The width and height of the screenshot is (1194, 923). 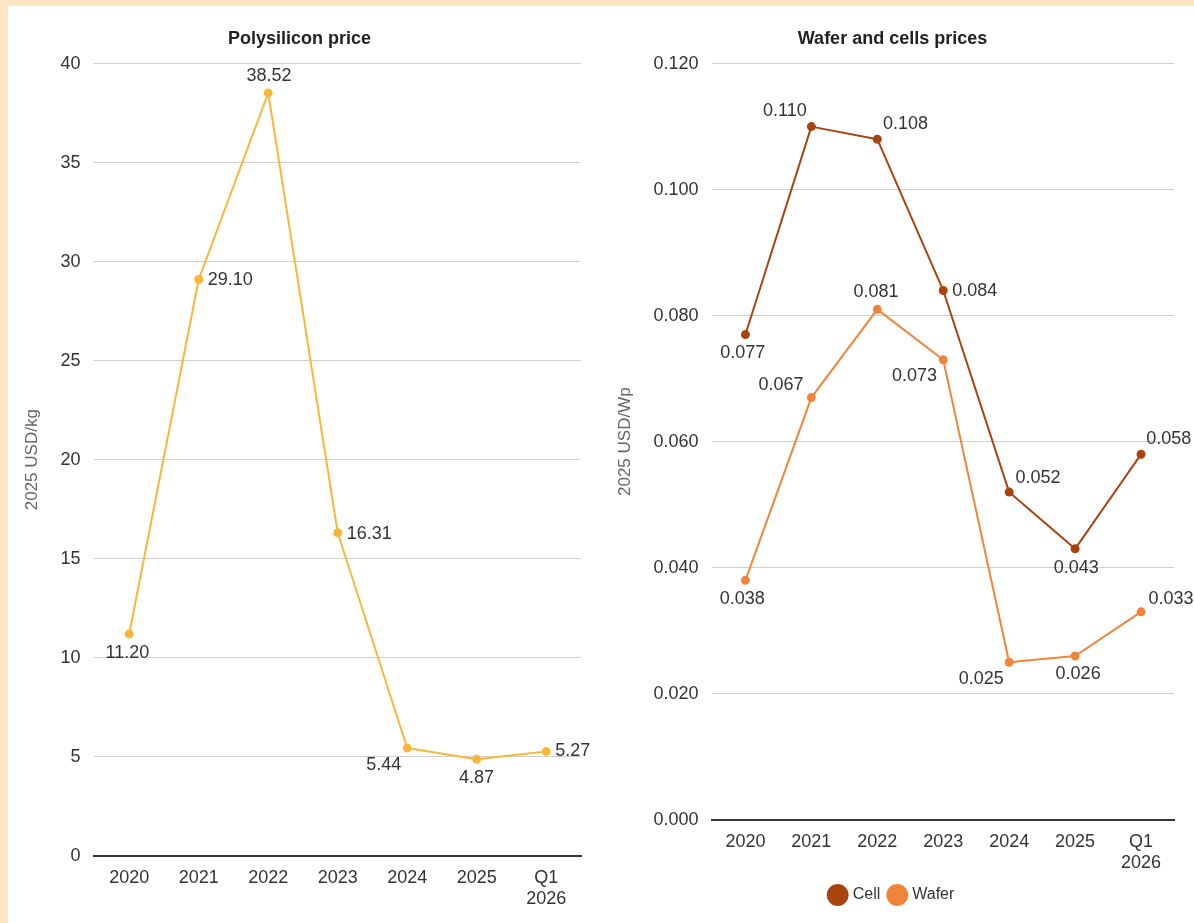 I want to click on data-label: 11.20, so click(x=127, y=651).